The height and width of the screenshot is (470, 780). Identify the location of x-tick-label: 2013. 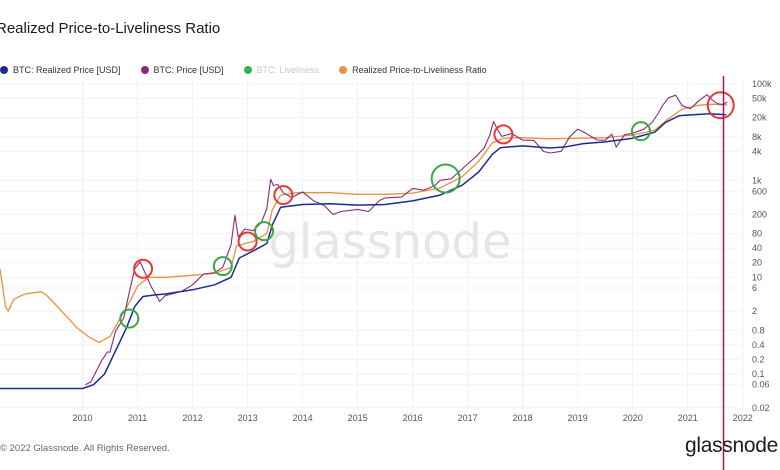
(248, 418).